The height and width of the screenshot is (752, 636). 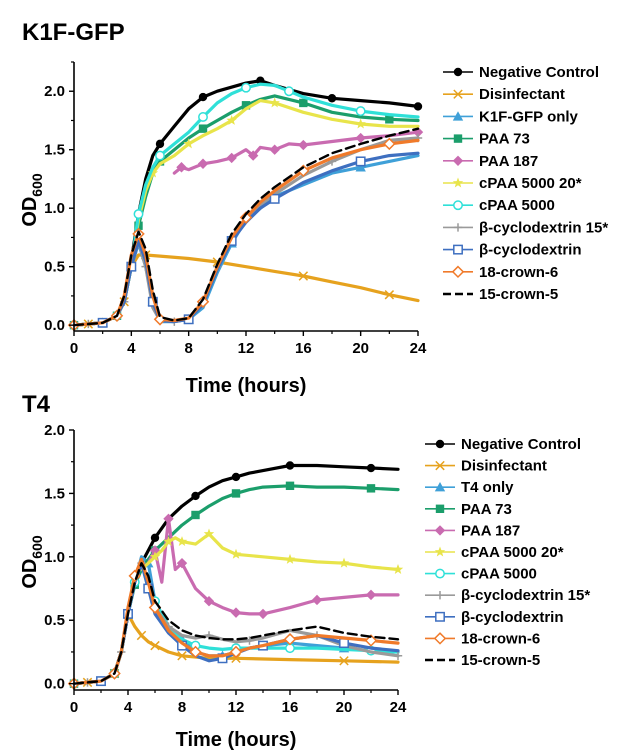 I want to click on legend-label: PAA 187, so click(x=490, y=530).